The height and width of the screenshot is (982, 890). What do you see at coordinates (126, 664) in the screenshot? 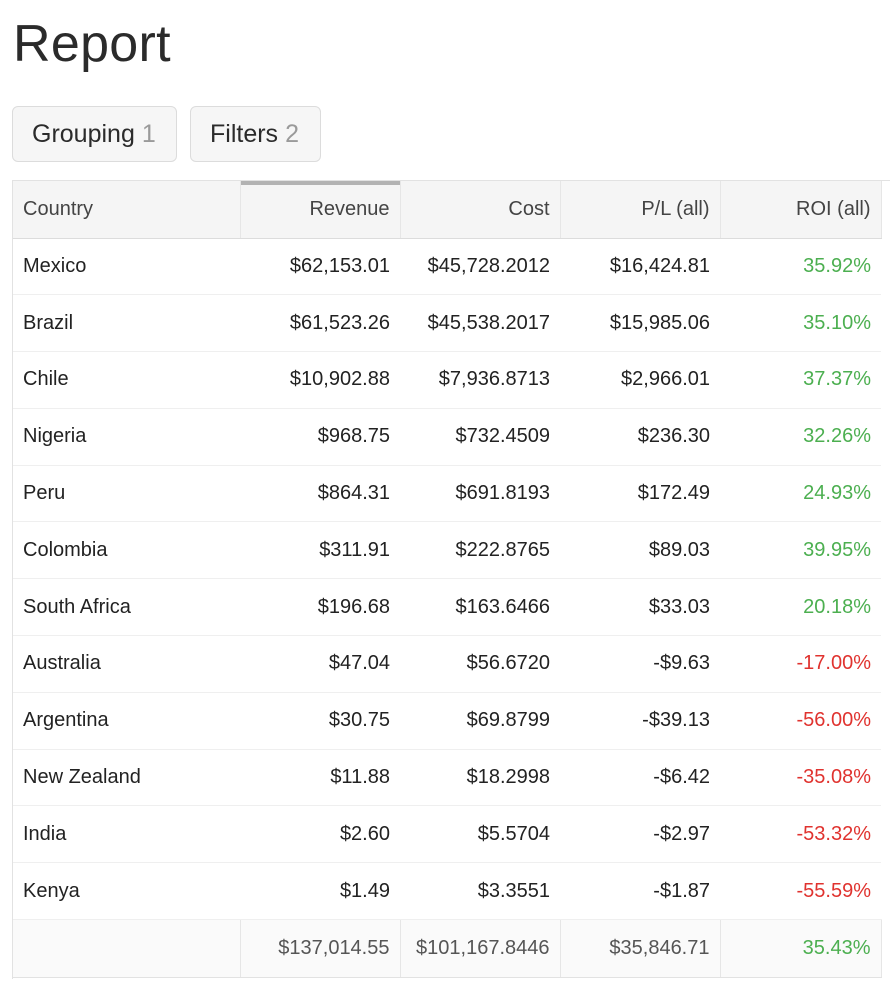
I see `country-cell: Australia` at bounding box center [126, 664].